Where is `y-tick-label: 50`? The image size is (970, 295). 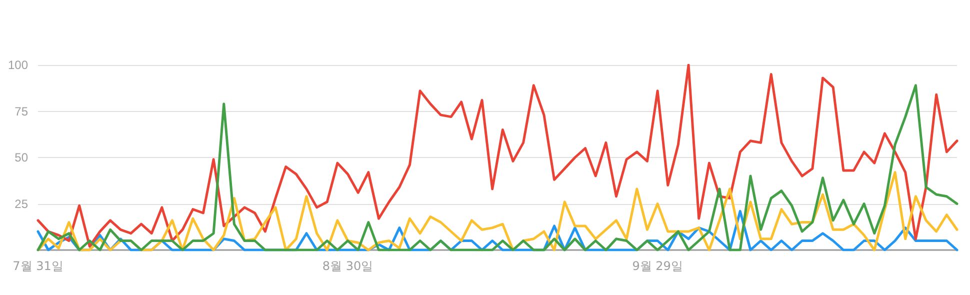
y-tick-label: 50 is located at coordinates (21, 157).